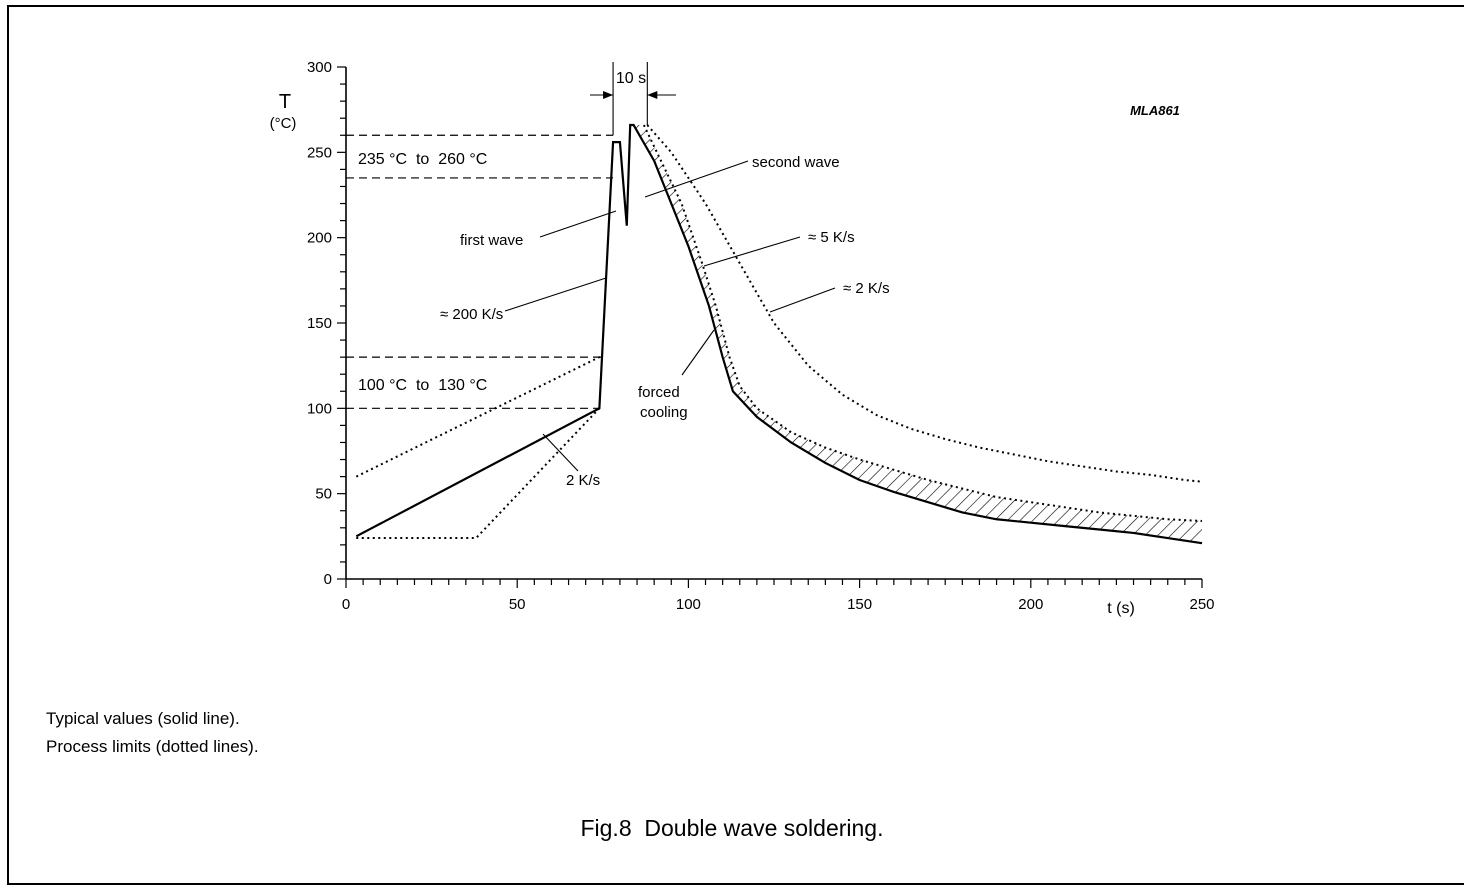  Describe the element at coordinates (583, 480) in the screenshot. I see `annotation-2ks-lower: 2 K/s` at that location.